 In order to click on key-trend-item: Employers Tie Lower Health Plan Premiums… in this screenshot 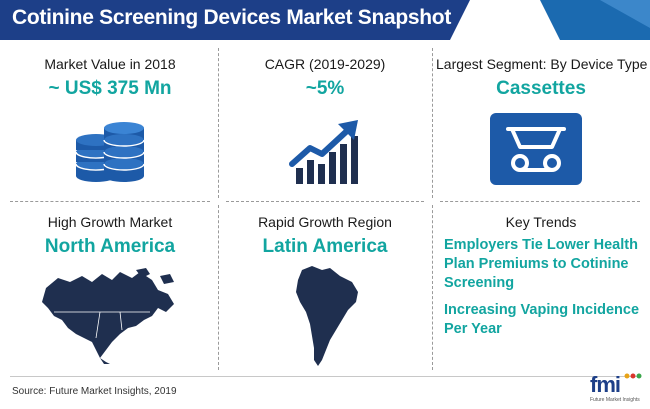, I will do `click(541, 264)`.